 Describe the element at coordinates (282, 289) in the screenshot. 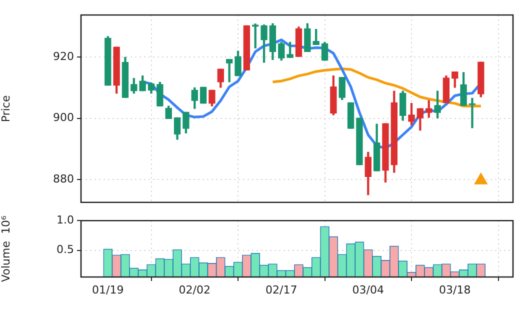

I see `x-tick-label: 02/17` at that location.